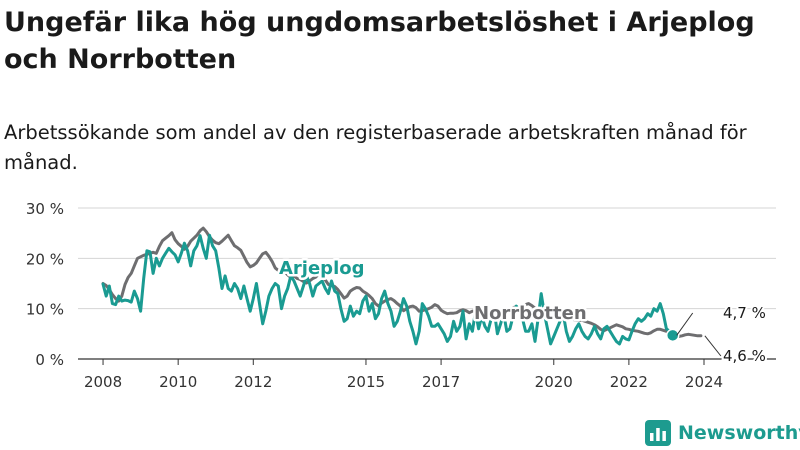  What do you see at coordinates (178, 382) in the screenshot?
I see `x-tick-label: 2010` at bounding box center [178, 382].